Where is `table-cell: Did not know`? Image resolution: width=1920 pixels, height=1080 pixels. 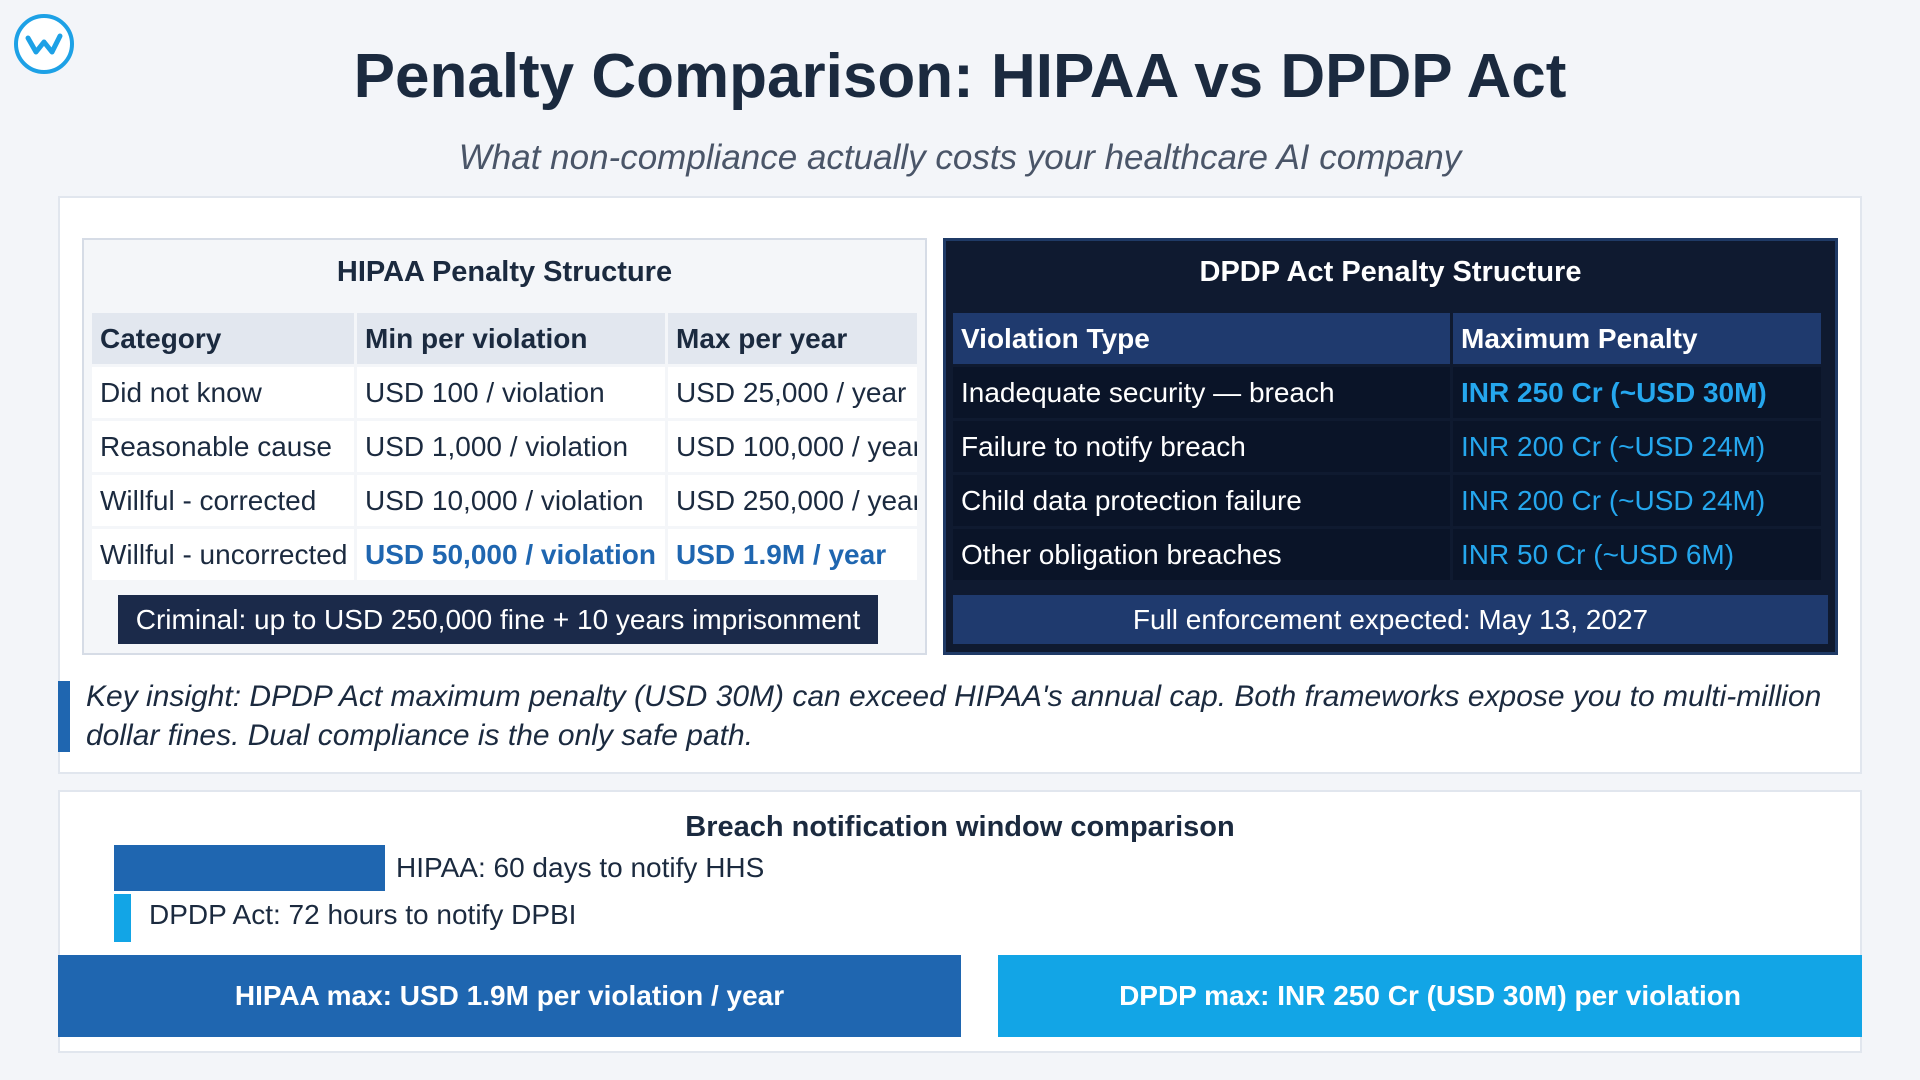
table-cell: Did not know is located at coordinates (223, 392).